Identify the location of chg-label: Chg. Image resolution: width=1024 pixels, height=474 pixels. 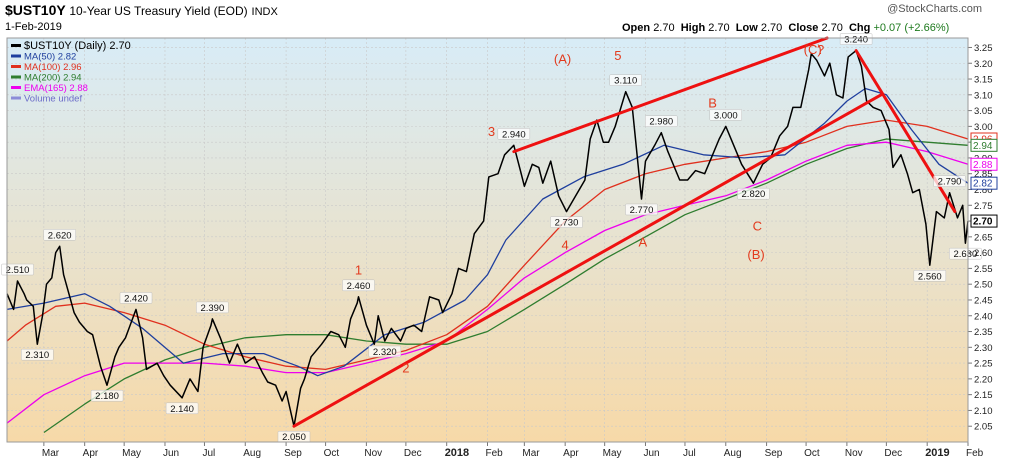
(859, 28).